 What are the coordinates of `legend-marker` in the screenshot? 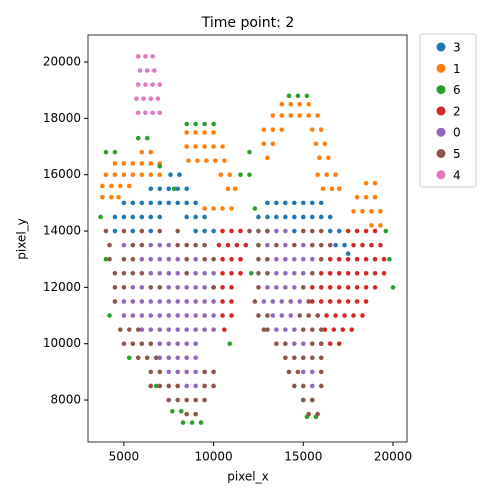 It's located at (441, 90).